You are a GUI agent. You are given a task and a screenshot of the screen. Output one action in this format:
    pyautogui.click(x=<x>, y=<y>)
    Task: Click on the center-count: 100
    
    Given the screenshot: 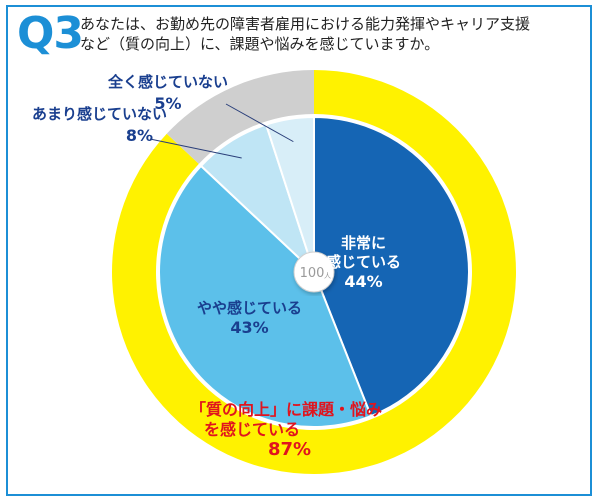 What is the action you would take?
    pyautogui.click(x=312, y=273)
    